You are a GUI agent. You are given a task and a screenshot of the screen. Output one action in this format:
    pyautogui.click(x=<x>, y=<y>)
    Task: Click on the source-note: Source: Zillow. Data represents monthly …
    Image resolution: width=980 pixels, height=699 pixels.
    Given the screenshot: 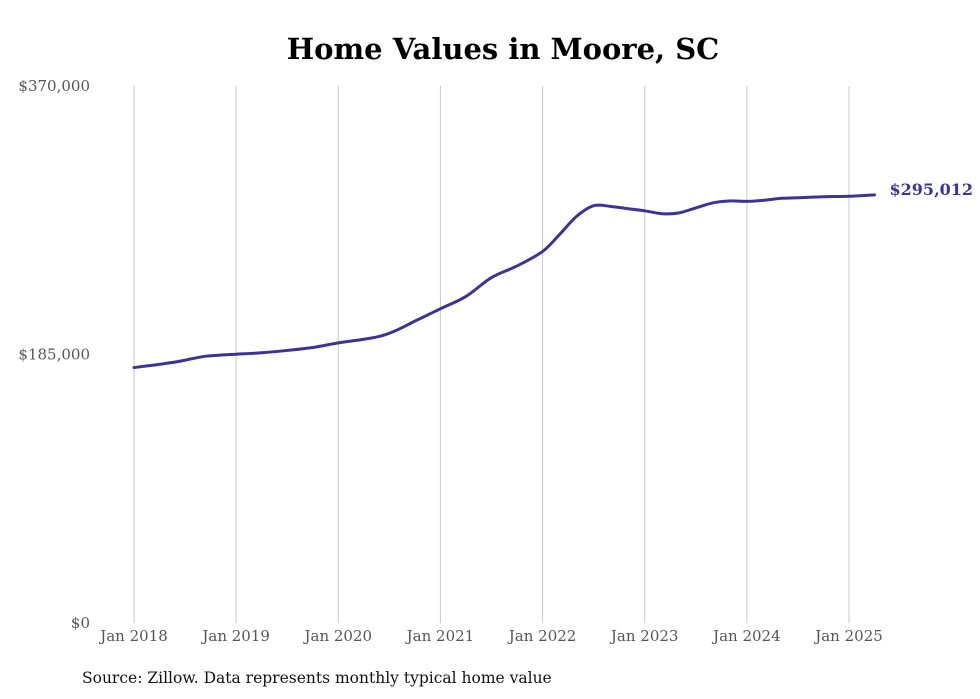 What is the action you would take?
    pyautogui.click(x=317, y=678)
    